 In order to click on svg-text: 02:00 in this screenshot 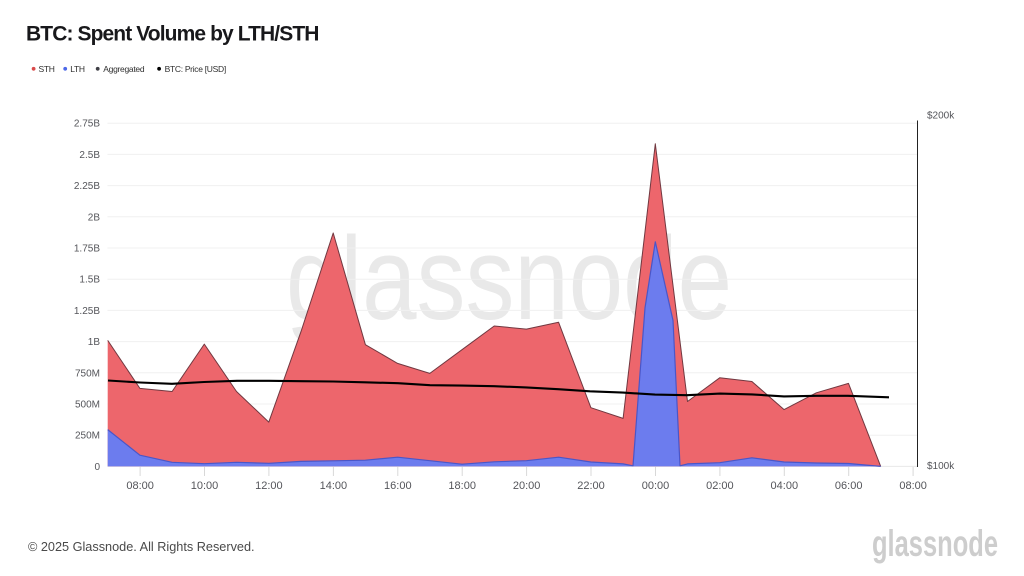, I will do `click(720, 486)`.